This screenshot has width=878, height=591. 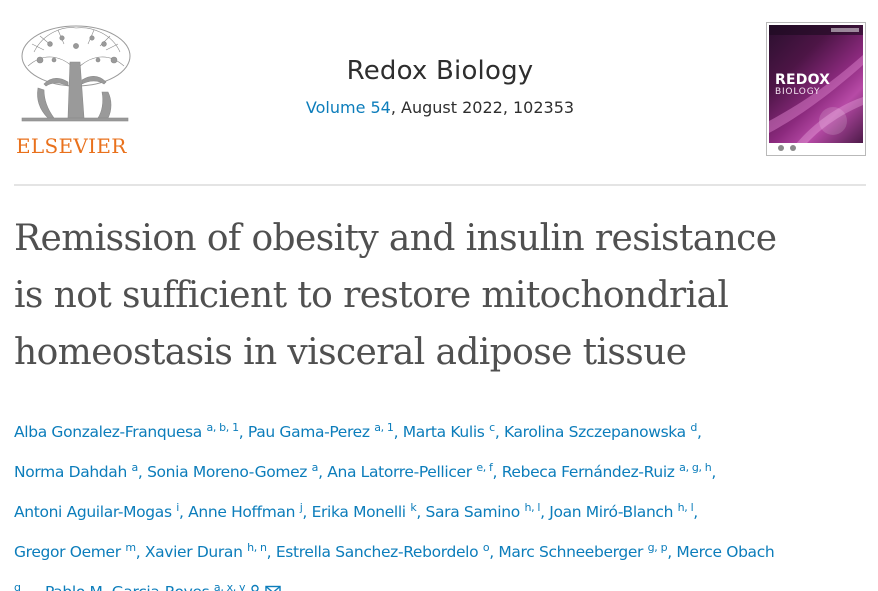 I want to click on header-divider, so click(x=440, y=185).